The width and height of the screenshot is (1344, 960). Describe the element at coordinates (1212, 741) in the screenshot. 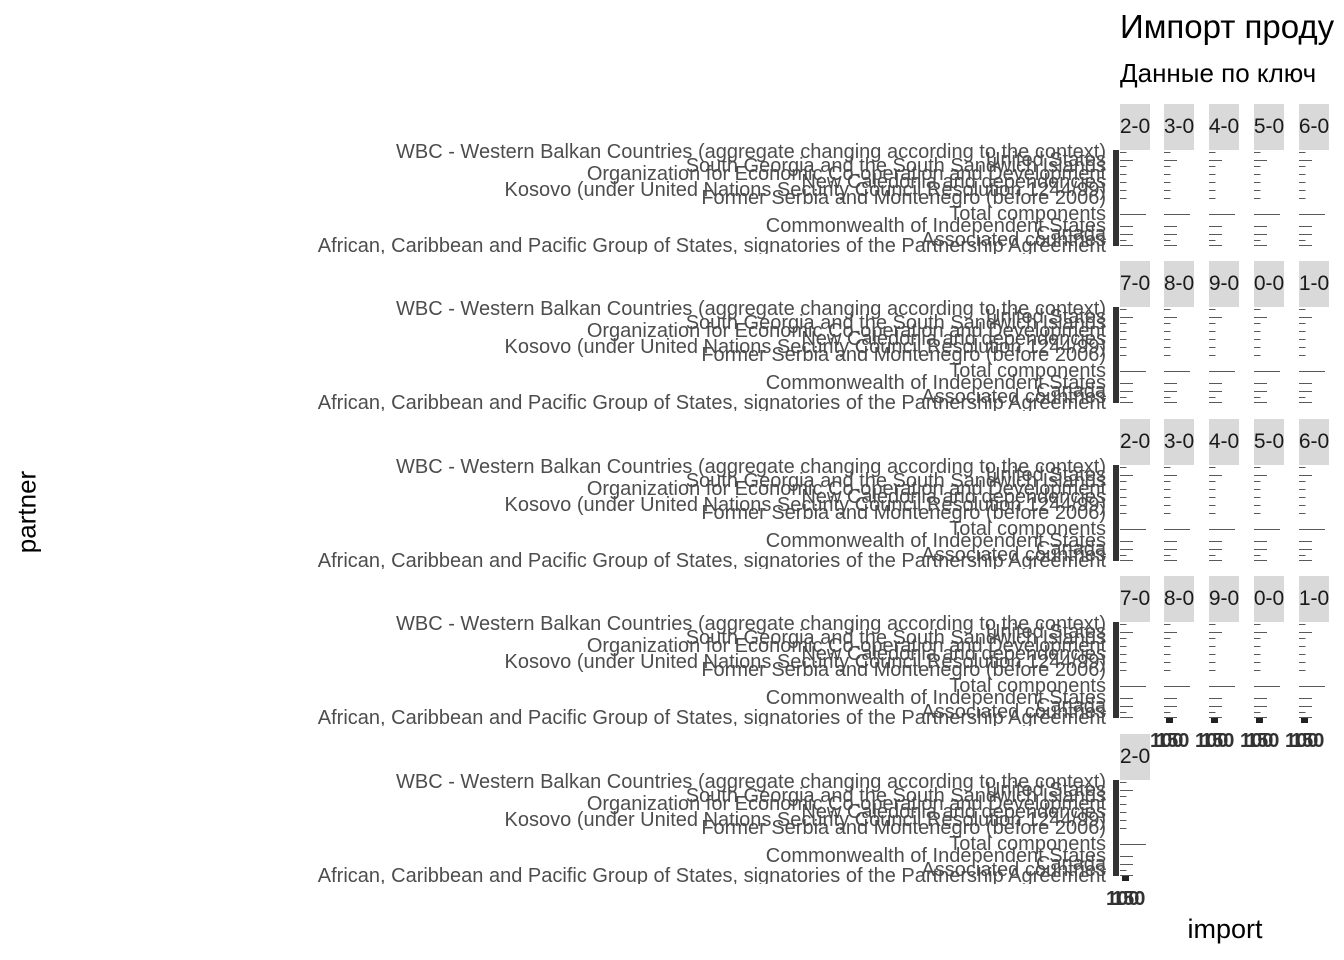

I see `x-tick-label: 100` at that location.